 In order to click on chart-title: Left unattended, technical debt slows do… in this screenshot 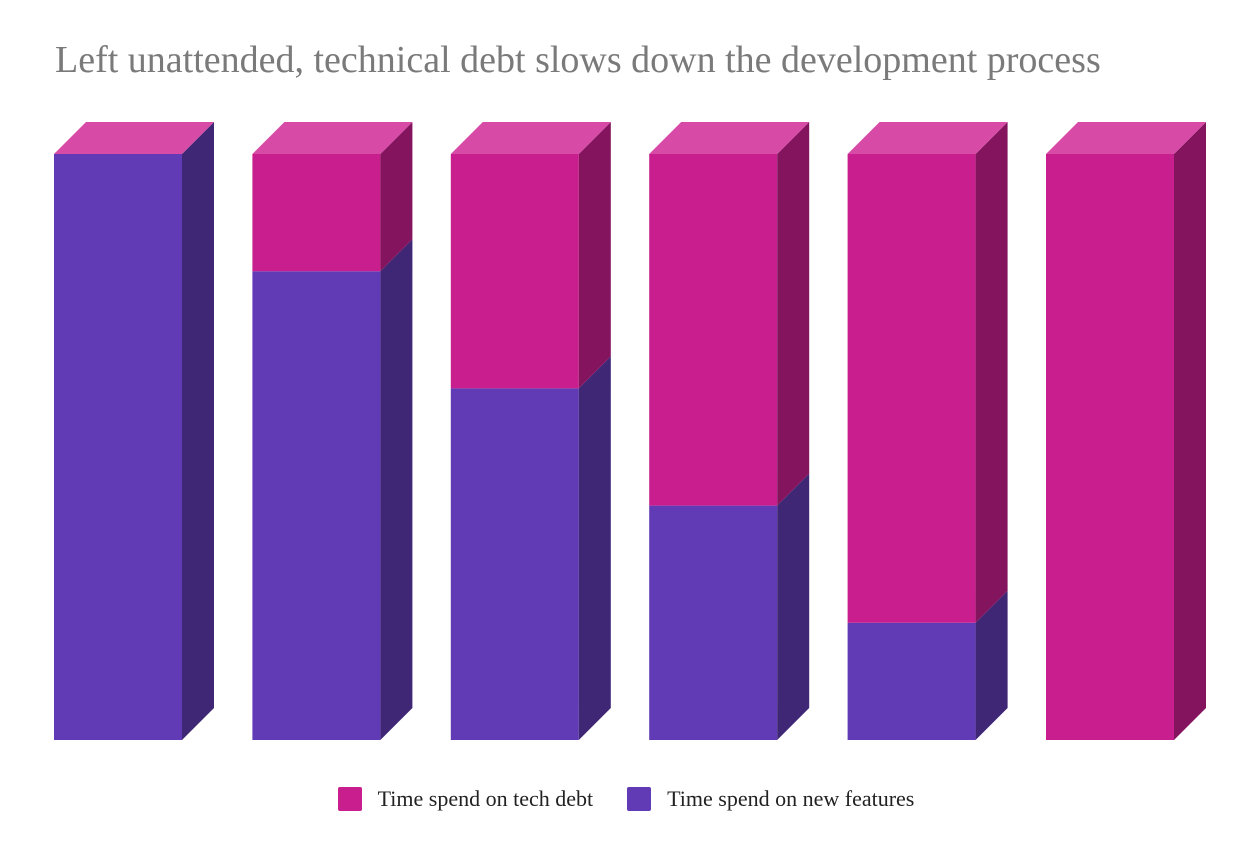, I will do `click(578, 60)`.